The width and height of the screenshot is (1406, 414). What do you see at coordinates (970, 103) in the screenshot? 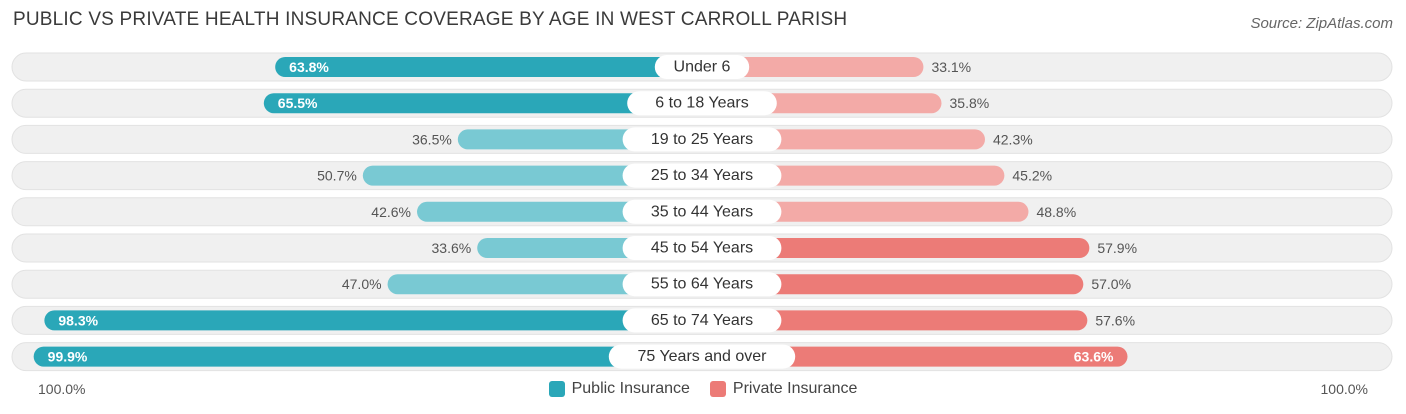
I see `value-label-private-6-to-18-years: 35.8%` at bounding box center [970, 103].